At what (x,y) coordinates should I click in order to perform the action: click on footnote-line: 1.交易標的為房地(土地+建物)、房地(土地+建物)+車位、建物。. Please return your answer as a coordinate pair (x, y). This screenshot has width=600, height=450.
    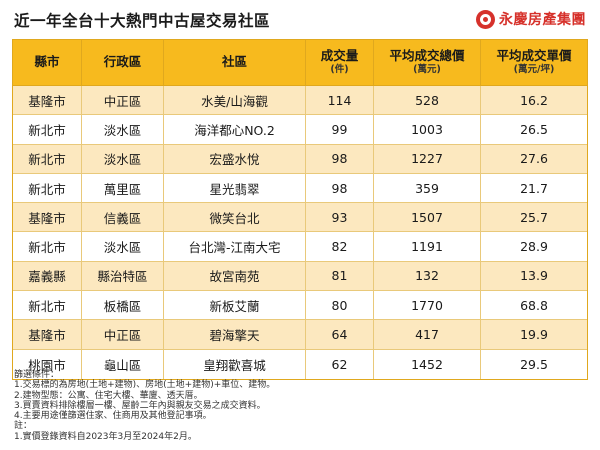
    Looking at the image, I should click on (145, 385).